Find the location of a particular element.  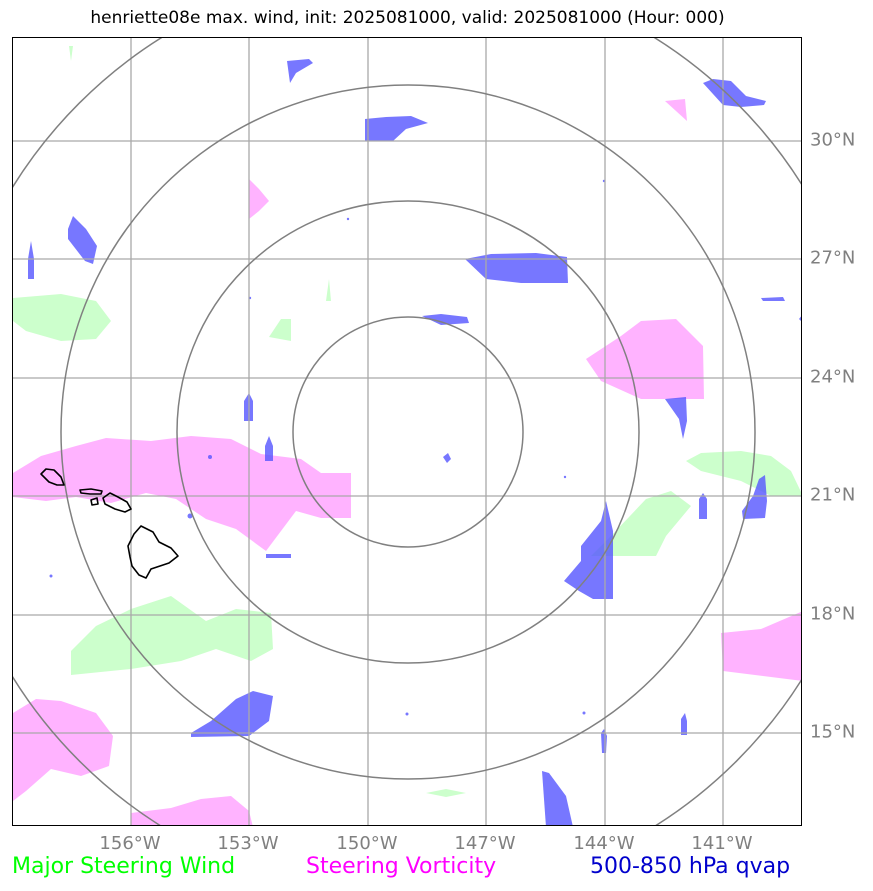

lon-tick-label: 147°W is located at coordinates (485, 843).